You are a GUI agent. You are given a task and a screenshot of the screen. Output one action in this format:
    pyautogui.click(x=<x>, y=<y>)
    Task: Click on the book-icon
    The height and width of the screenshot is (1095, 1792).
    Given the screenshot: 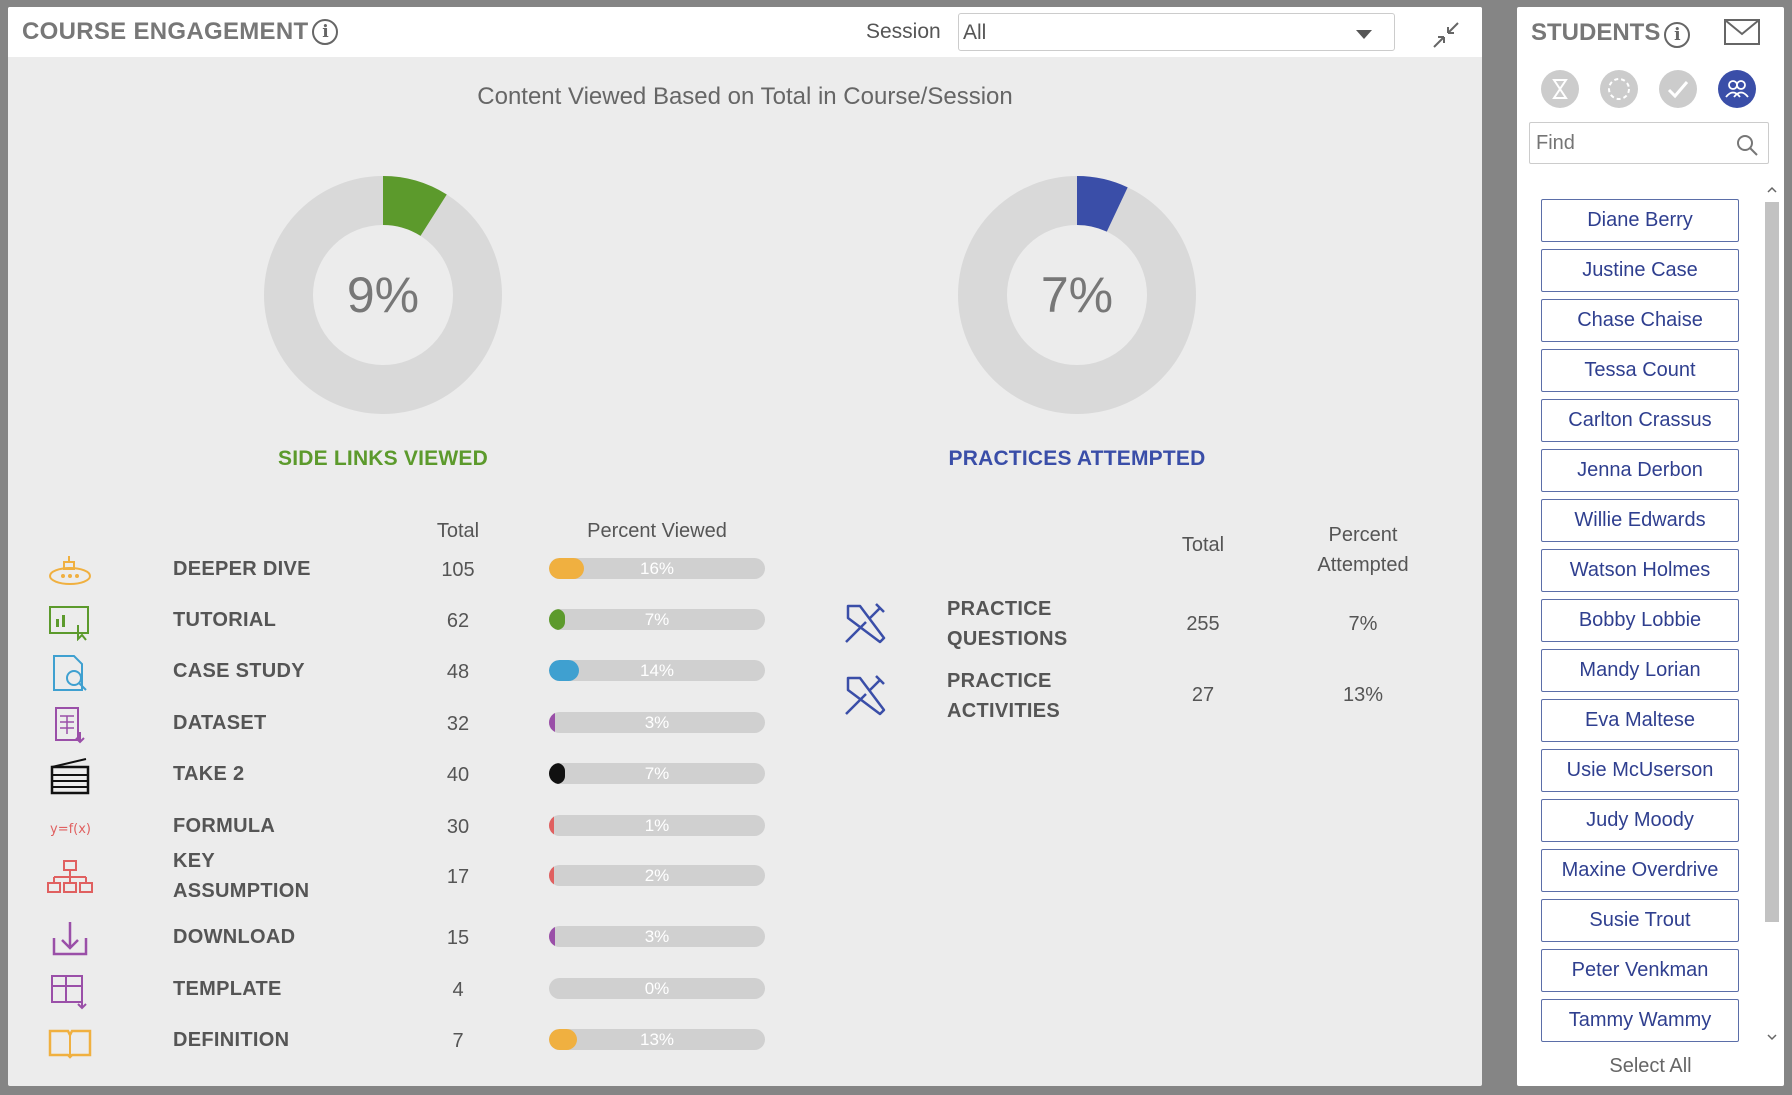 What is the action you would take?
    pyautogui.click(x=70, y=1044)
    